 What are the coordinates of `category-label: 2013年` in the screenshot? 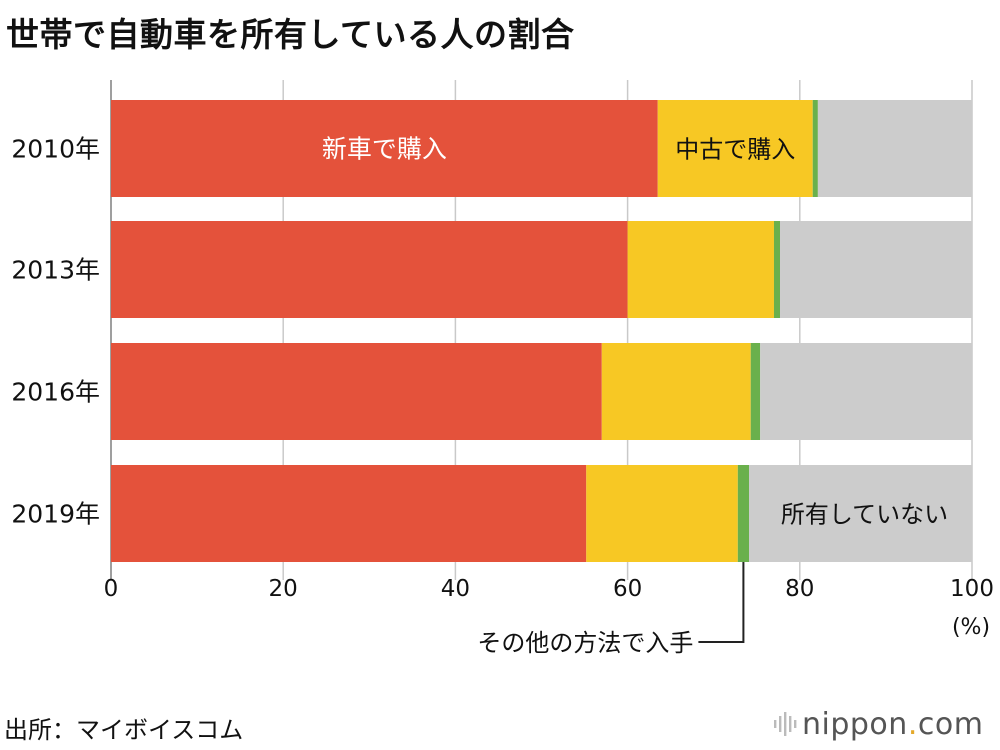 It's located at (55, 270).